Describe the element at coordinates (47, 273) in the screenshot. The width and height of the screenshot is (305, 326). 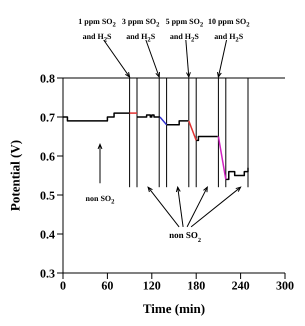
I see `y-tick-label: 0.3` at that location.